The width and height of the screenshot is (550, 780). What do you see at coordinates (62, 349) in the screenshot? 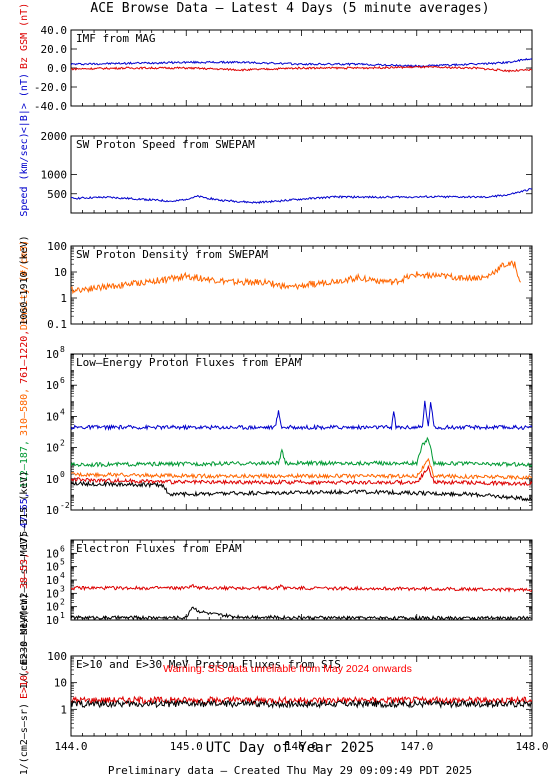
I see `y-tick-exponent: 8` at bounding box center [62, 349].